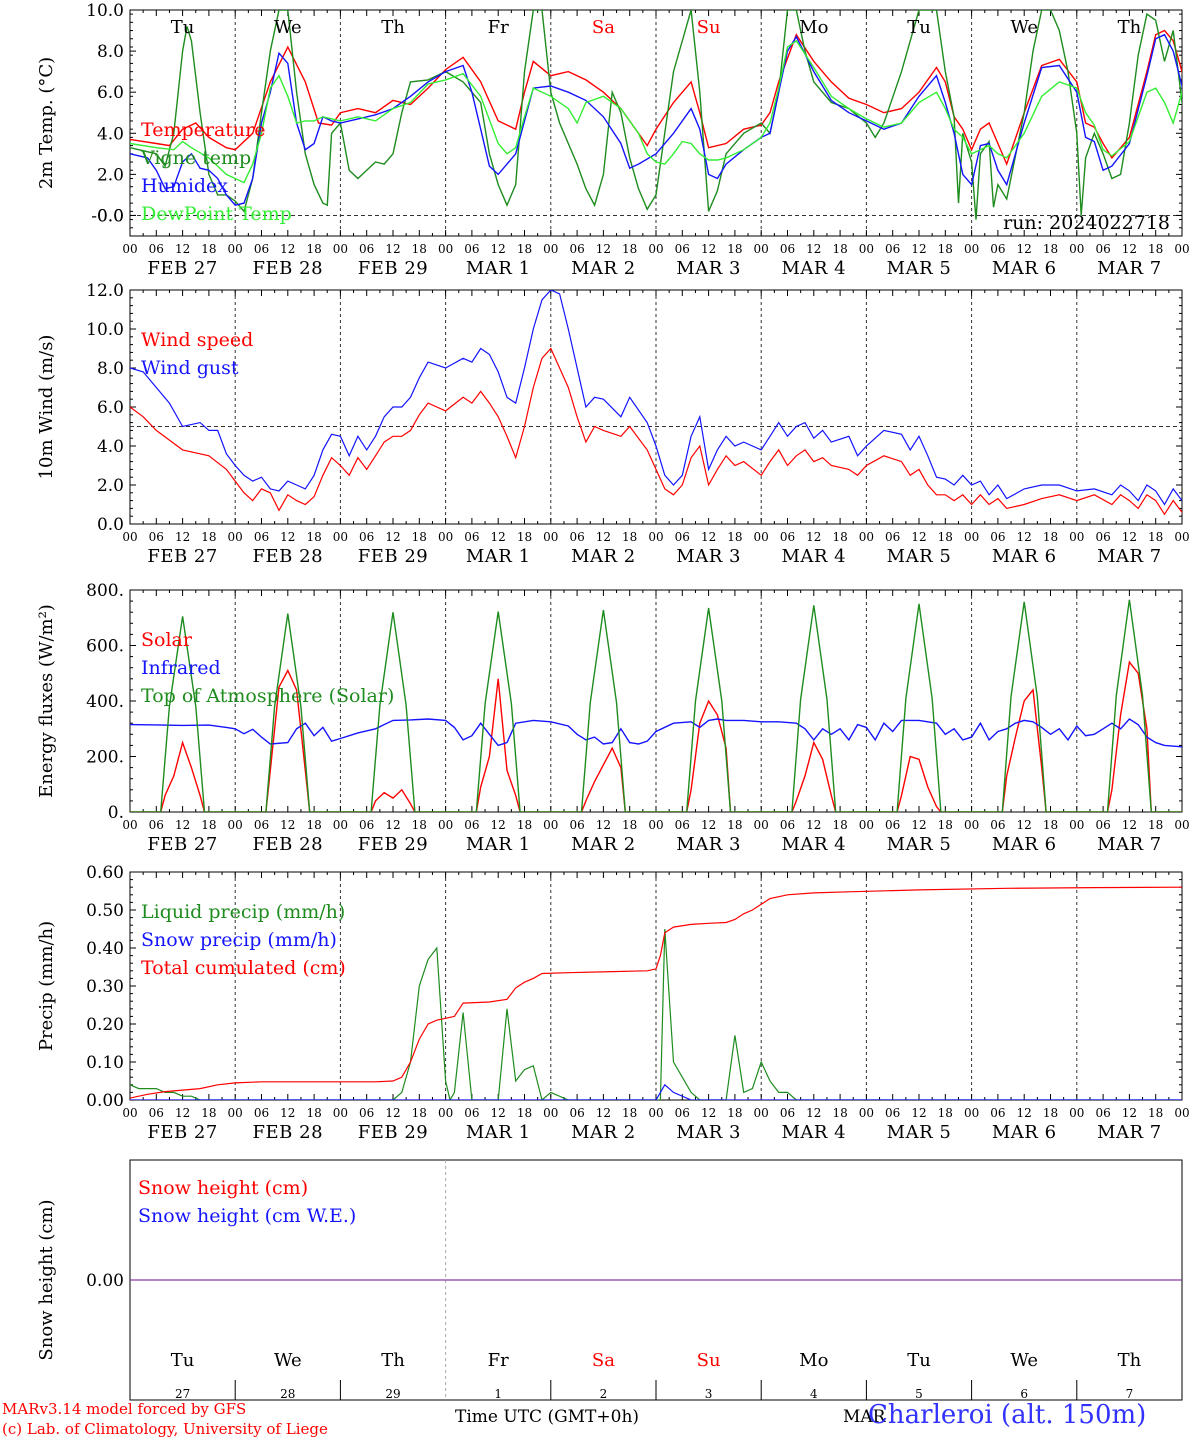  I want to click on date-label: MAR 7, so click(1129, 268).